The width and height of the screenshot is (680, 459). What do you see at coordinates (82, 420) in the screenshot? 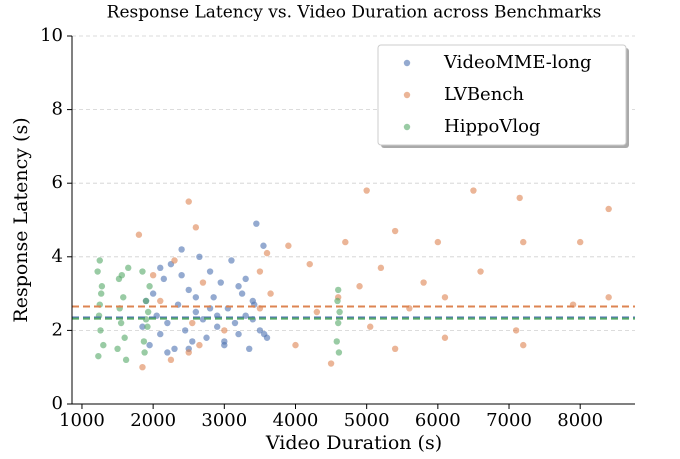
I see `x-tick-label: 1000` at bounding box center [82, 420].